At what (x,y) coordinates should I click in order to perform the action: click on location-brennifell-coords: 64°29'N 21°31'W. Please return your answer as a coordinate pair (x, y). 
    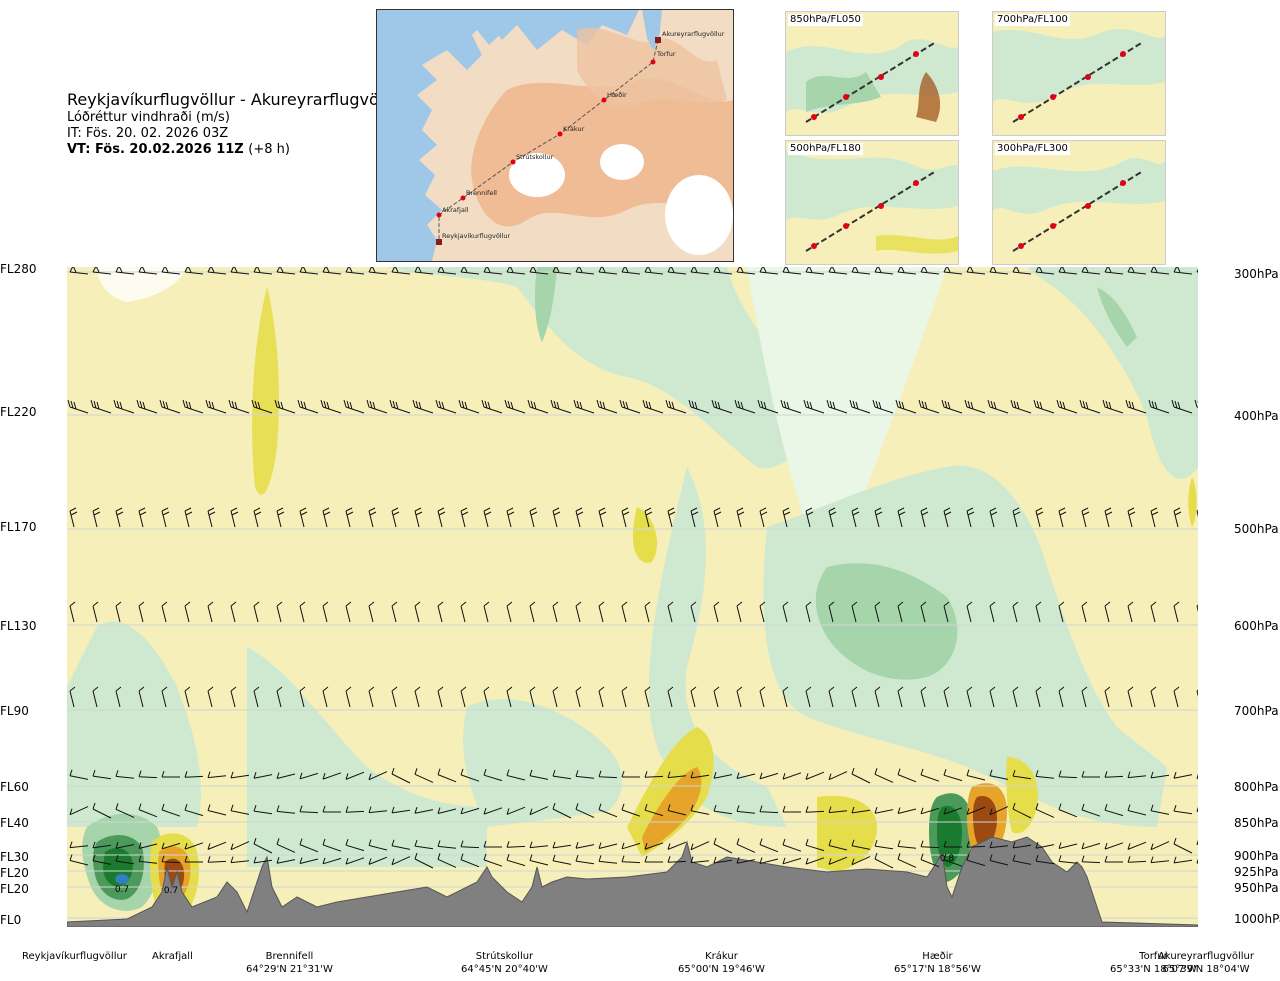
    Looking at the image, I should click on (289, 969).